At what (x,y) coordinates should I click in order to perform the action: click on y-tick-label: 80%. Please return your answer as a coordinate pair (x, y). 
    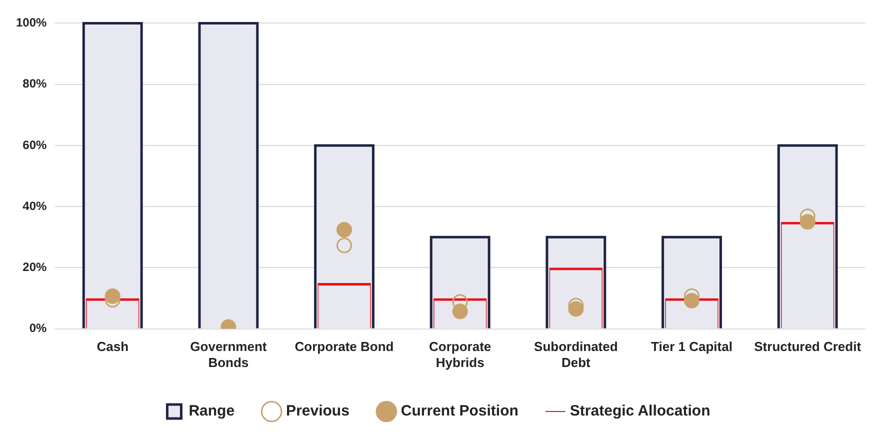
    Looking at the image, I should click on (35, 83).